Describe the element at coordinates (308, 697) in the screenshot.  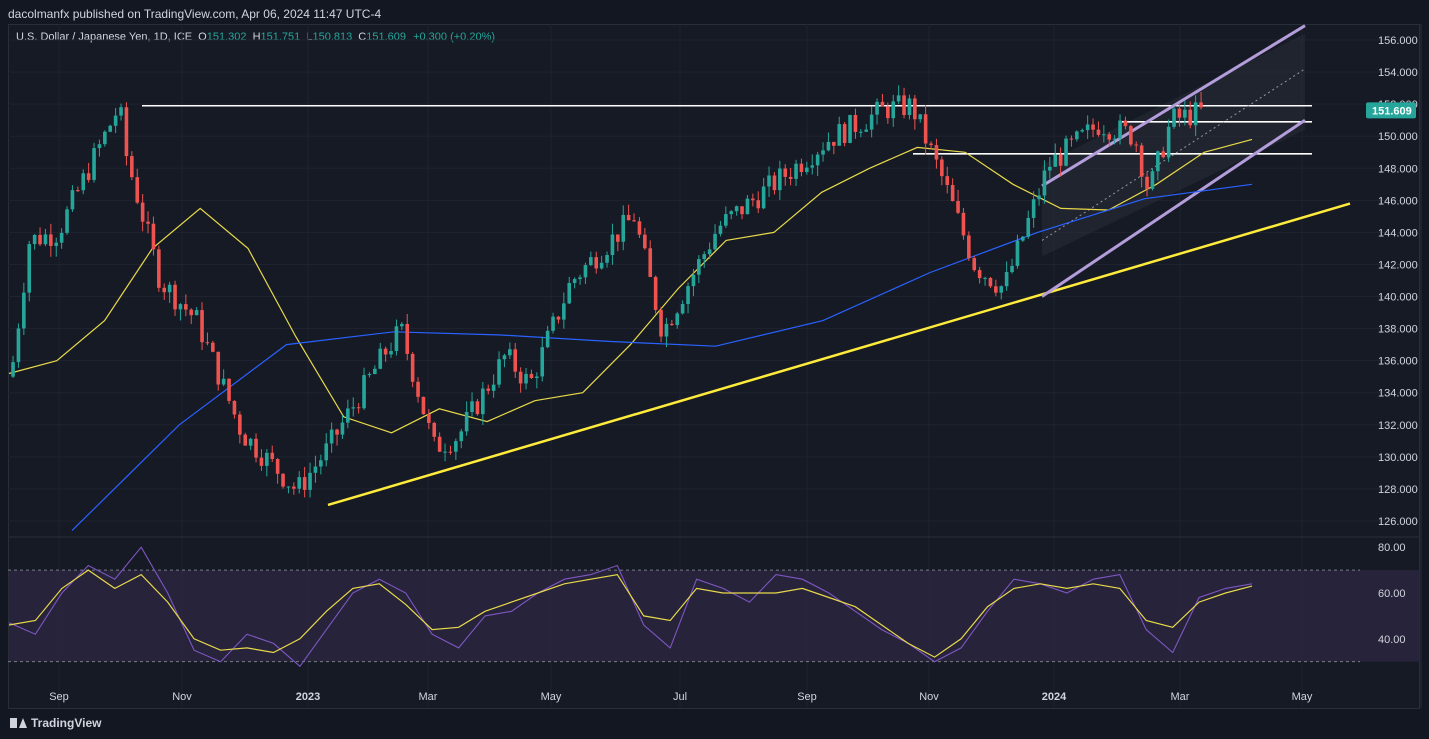
I see `time-tick-label: 2023` at that location.